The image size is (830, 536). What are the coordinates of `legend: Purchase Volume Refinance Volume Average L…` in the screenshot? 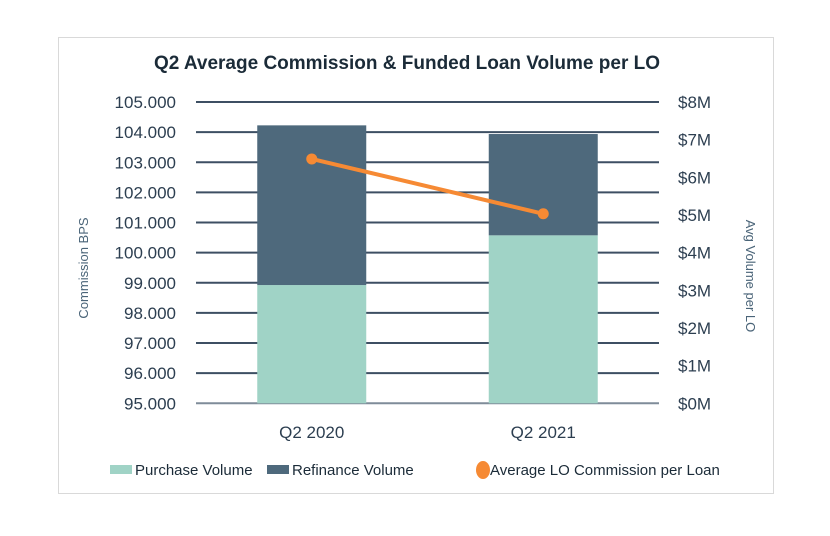 It's located at (415, 470).